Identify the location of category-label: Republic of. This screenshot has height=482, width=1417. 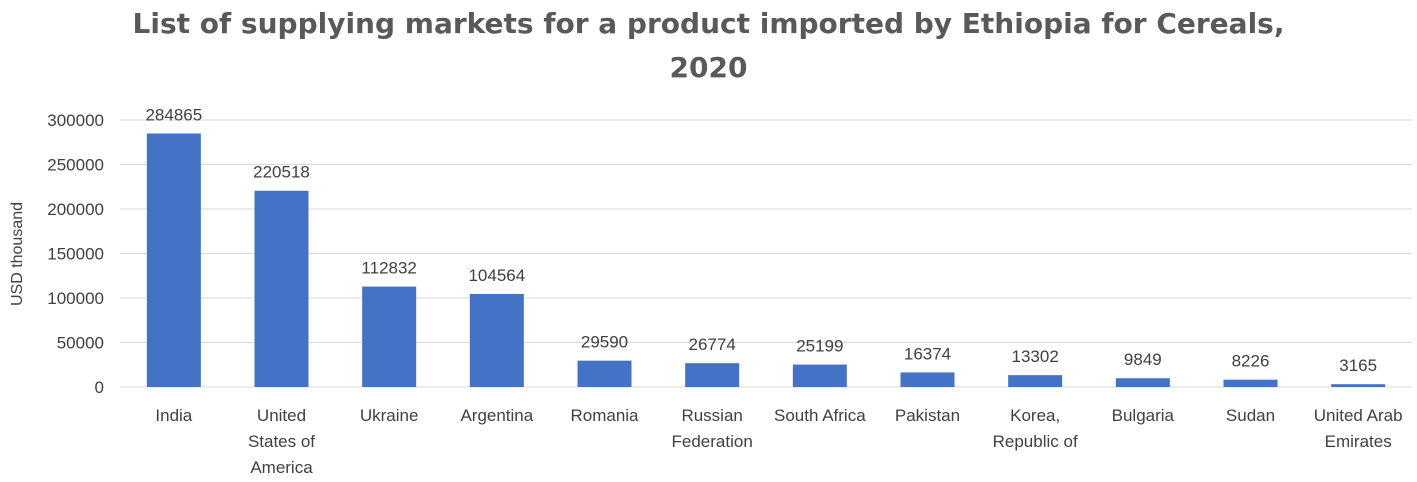
(1035, 441).